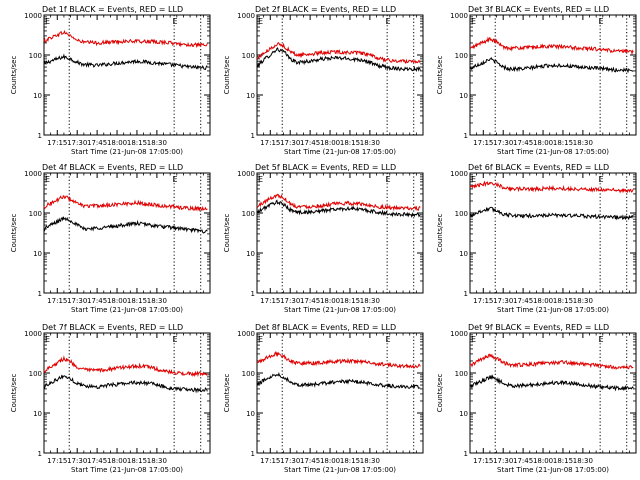  I want to click on chart-title: Det 6f BLACK = Events, RED = LLD, so click(538, 167).